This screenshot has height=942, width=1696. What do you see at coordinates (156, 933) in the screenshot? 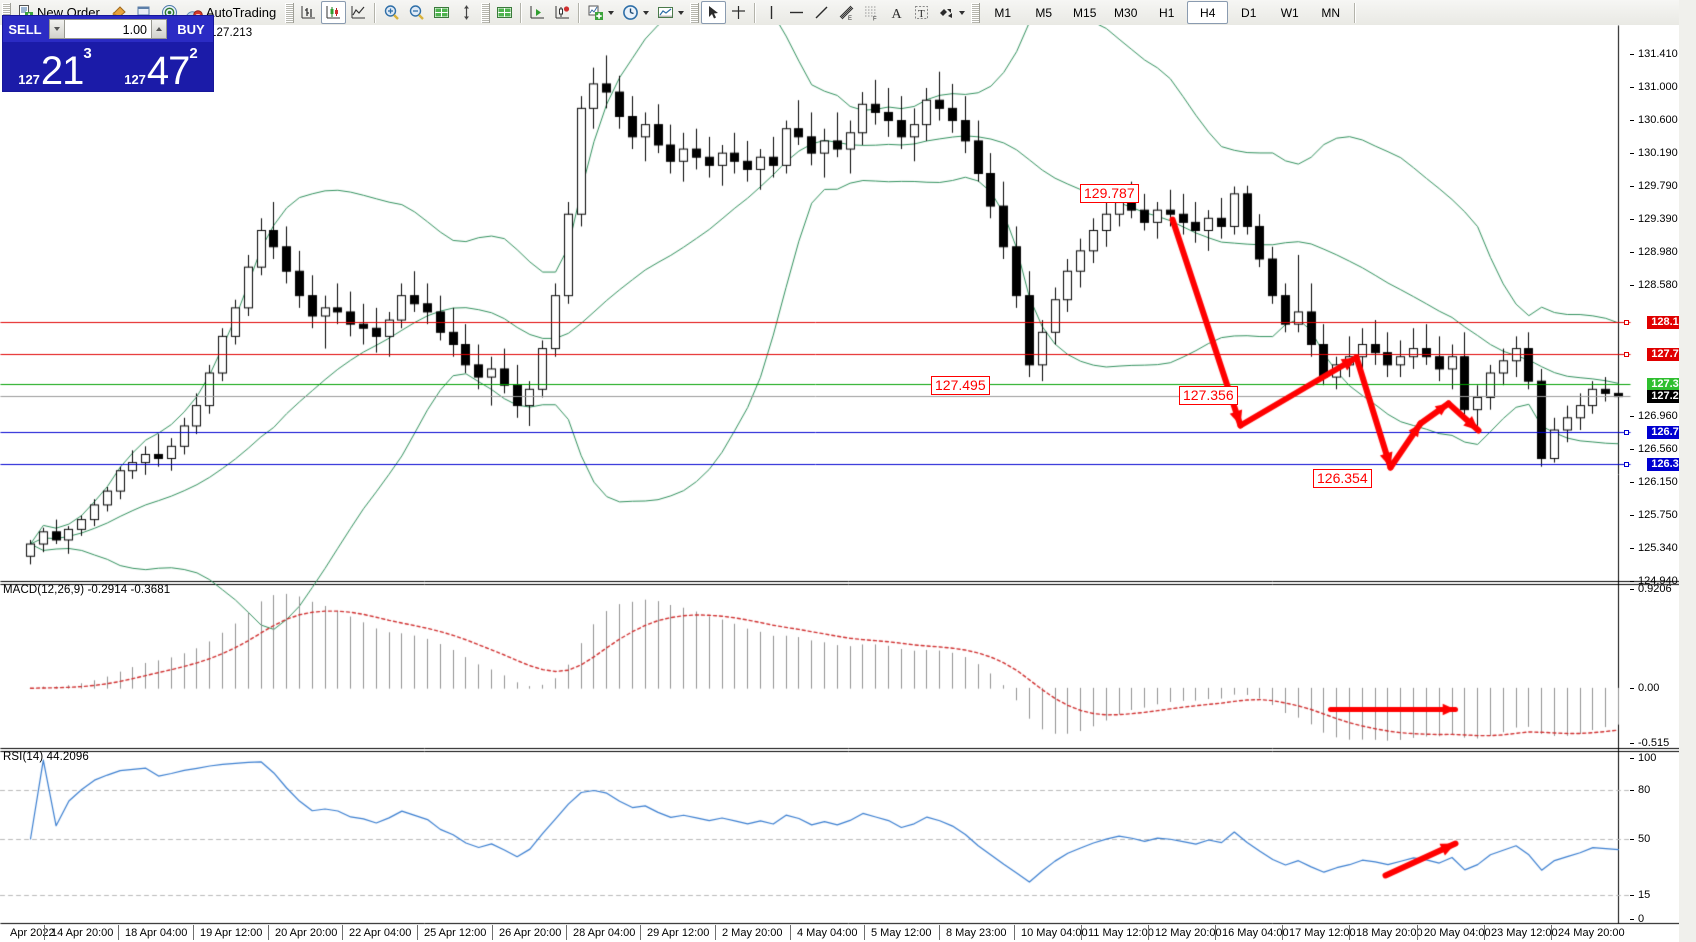
I see `time-axis-label: 18 Apr 04:00` at bounding box center [156, 933].